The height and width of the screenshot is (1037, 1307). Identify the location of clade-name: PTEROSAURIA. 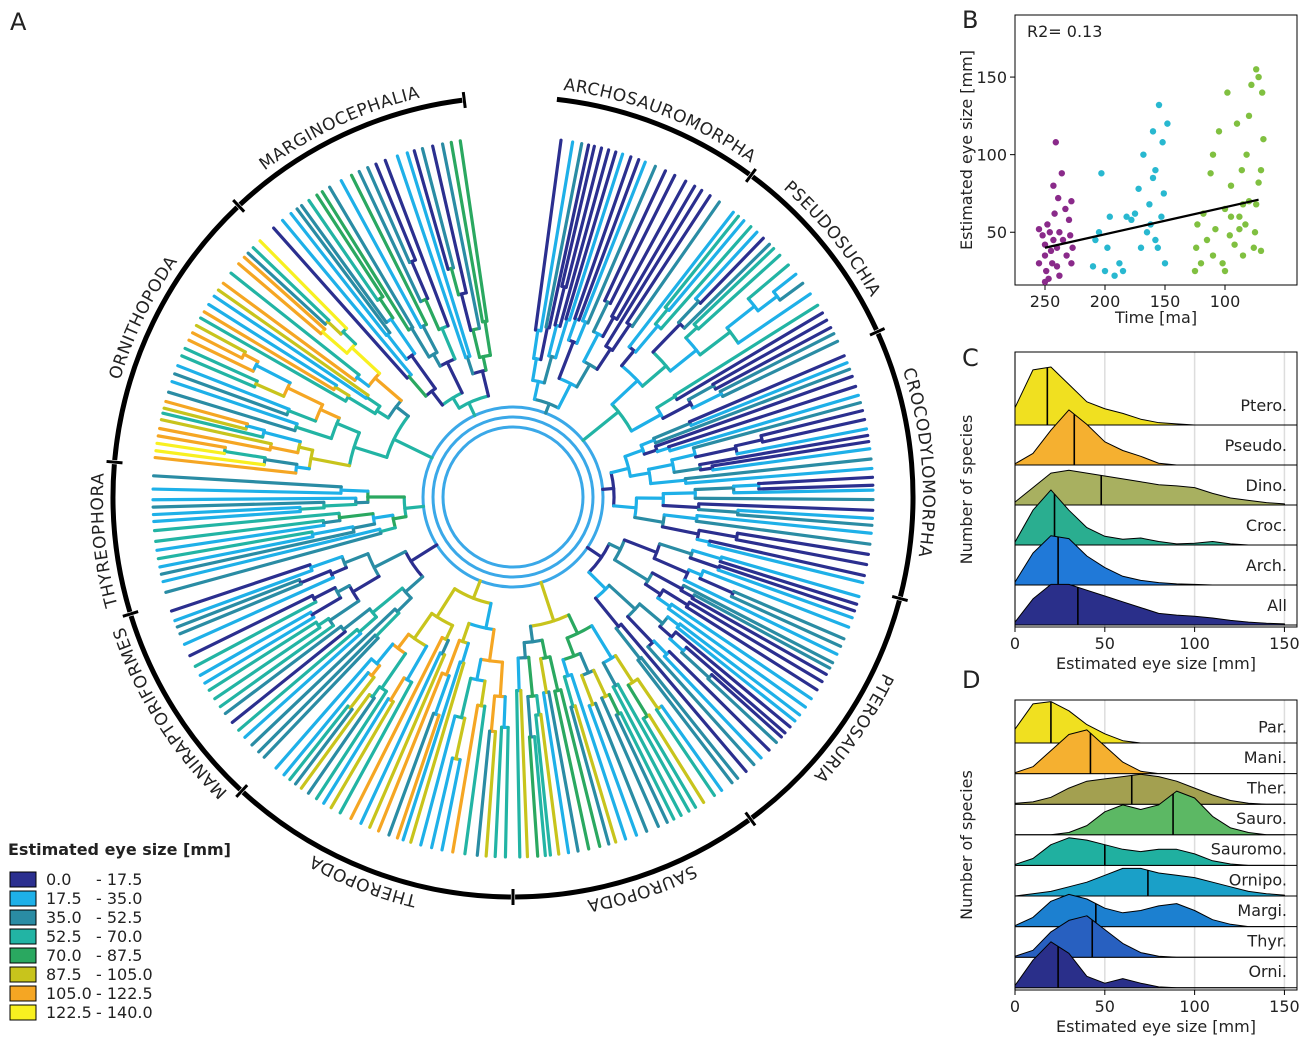
(852, 728).